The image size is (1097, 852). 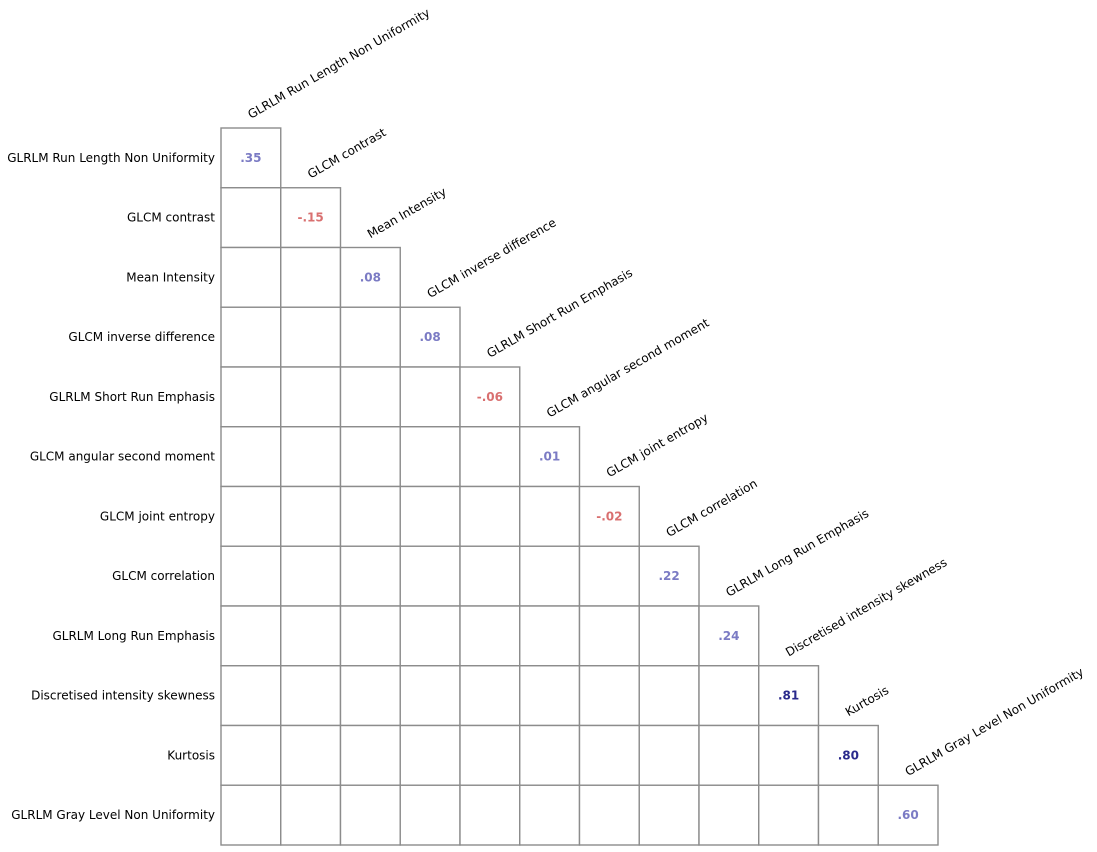 What do you see at coordinates (490, 815) in the screenshot?
I see `matrix-cell-r11-c4` at bounding box center [490, 815].